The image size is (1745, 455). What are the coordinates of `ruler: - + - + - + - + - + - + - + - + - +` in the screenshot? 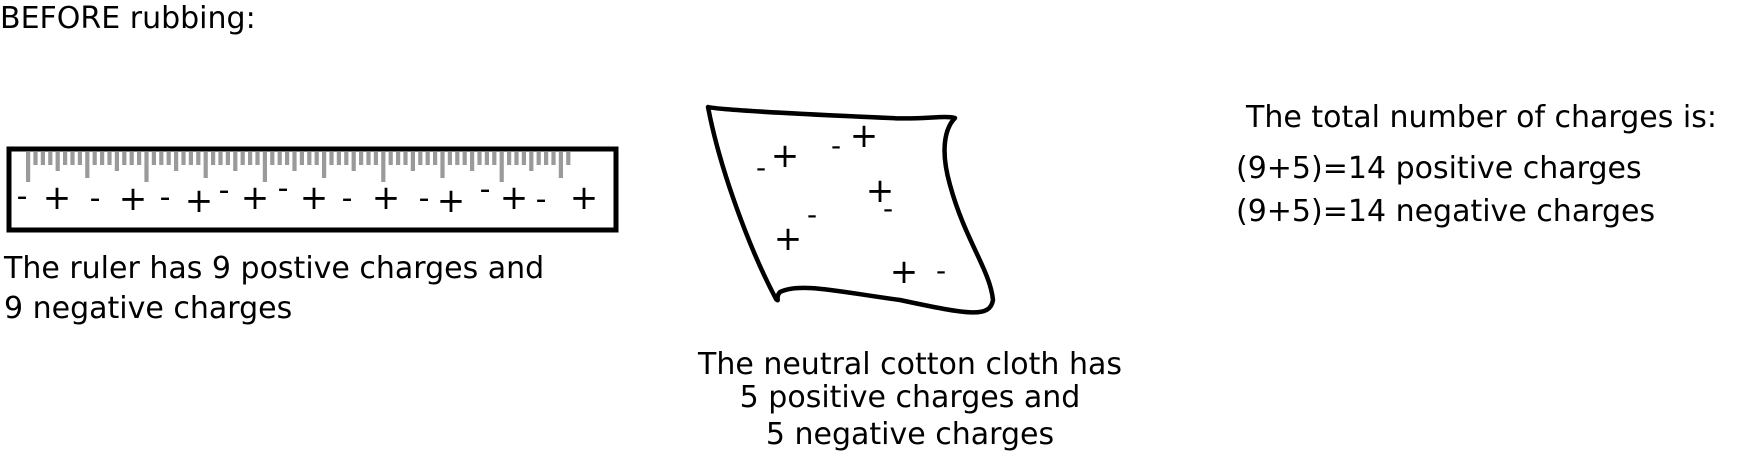 It's located at (312, 189).